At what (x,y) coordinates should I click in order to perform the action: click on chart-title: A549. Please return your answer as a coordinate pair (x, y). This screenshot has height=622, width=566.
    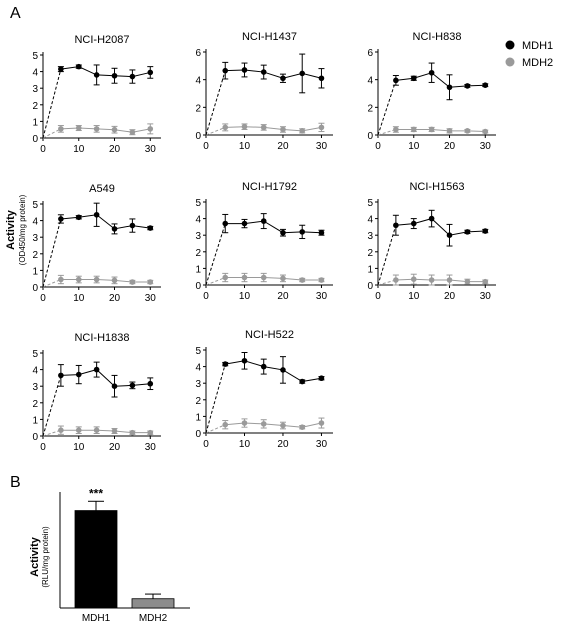
    Looking at the image, I should click on (102, 189).